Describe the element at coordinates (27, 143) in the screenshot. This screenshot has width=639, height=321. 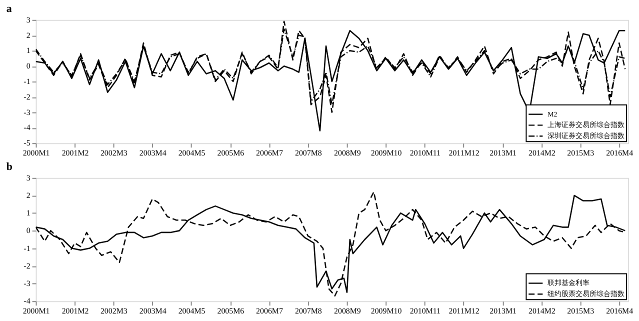
I see `y-tick-label: -5` at that location.